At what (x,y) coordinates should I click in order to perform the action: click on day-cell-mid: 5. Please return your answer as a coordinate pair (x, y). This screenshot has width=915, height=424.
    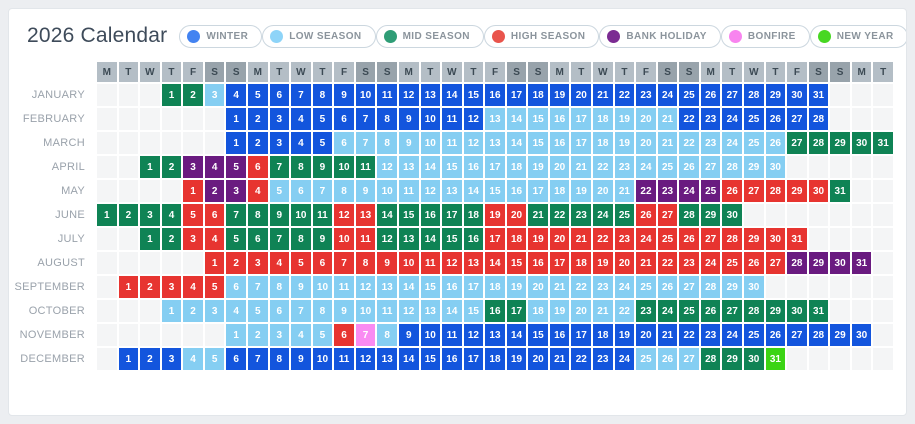
    Looking at the image, I should click on (236, 239).